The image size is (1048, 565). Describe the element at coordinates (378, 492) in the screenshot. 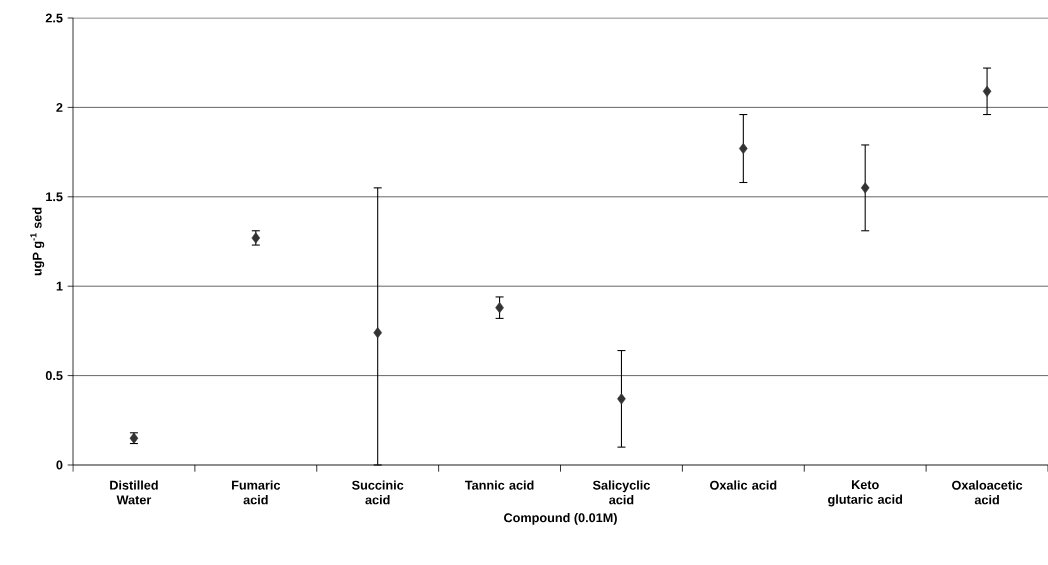

I see `x-tick-label: Succinic acid` at that location.